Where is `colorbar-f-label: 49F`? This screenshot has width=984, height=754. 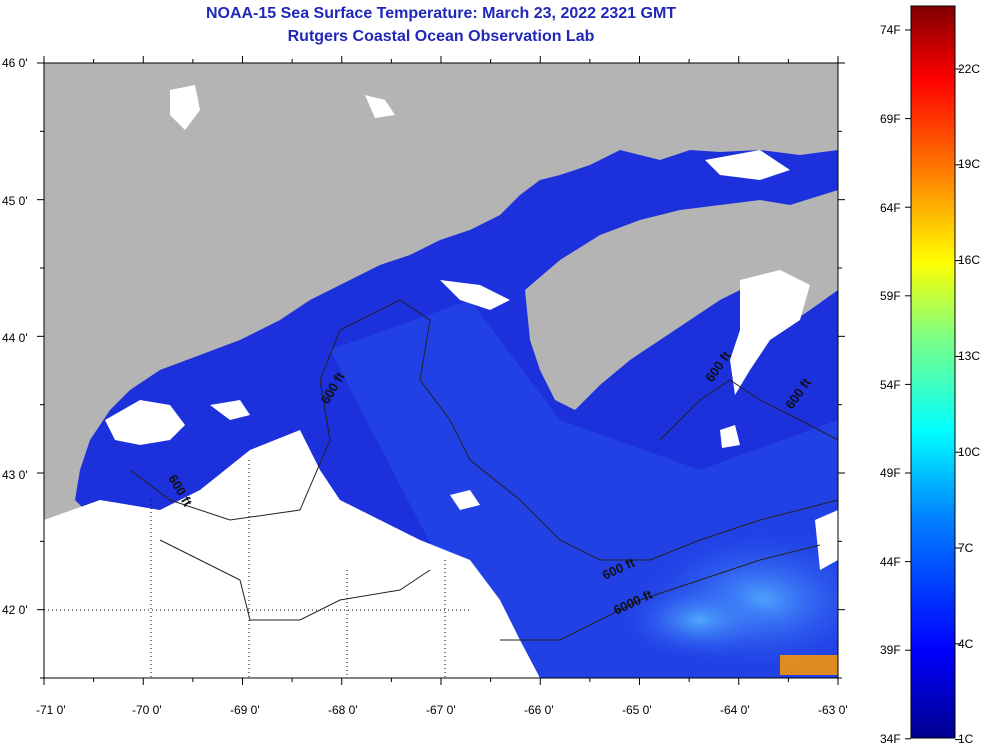
colorbar-f-label: 49F is located at coordinates (890, 473).